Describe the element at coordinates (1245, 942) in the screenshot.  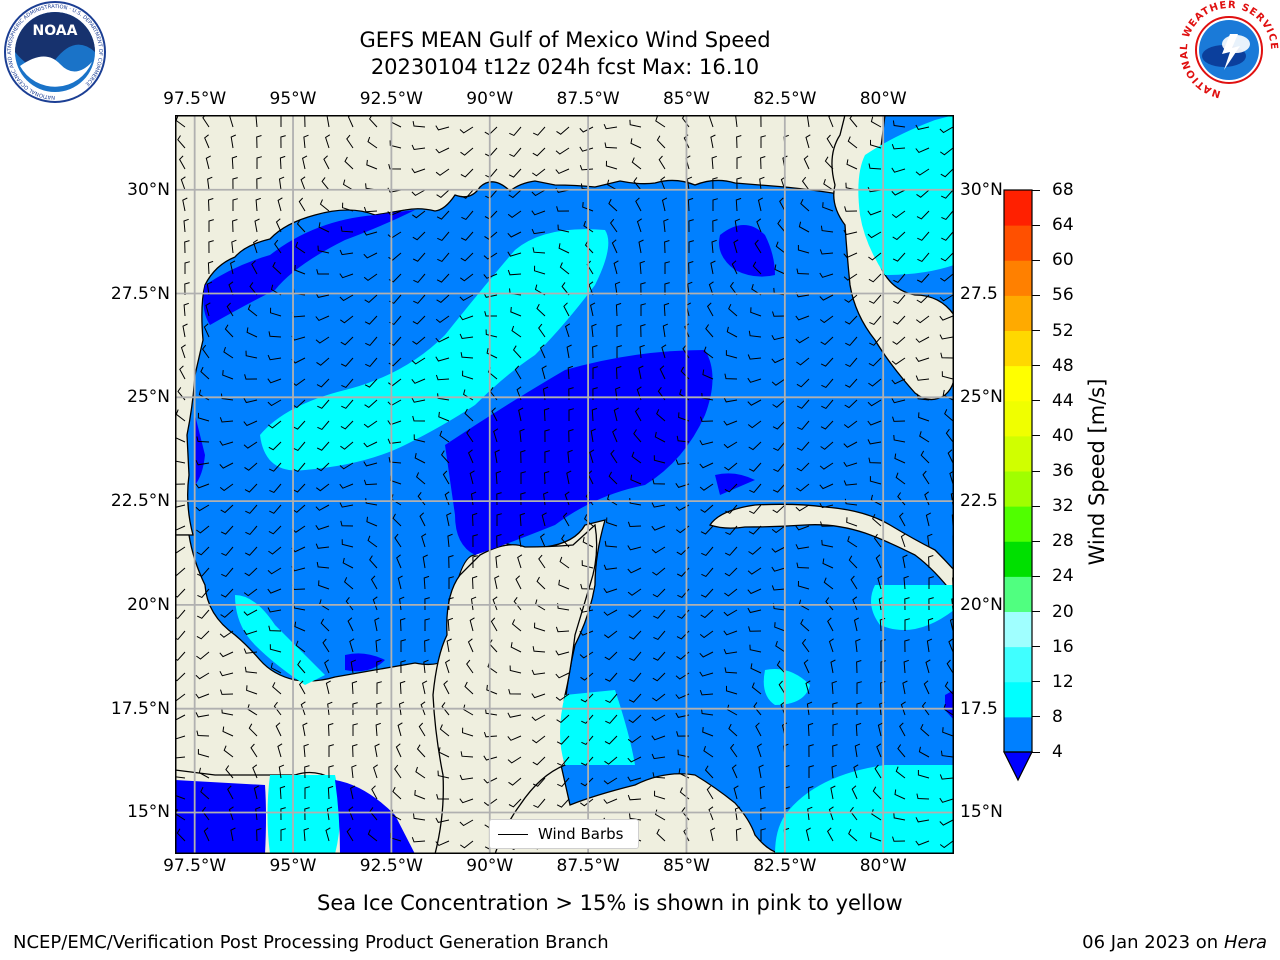
I see `footer-machine: Hera` at that location.